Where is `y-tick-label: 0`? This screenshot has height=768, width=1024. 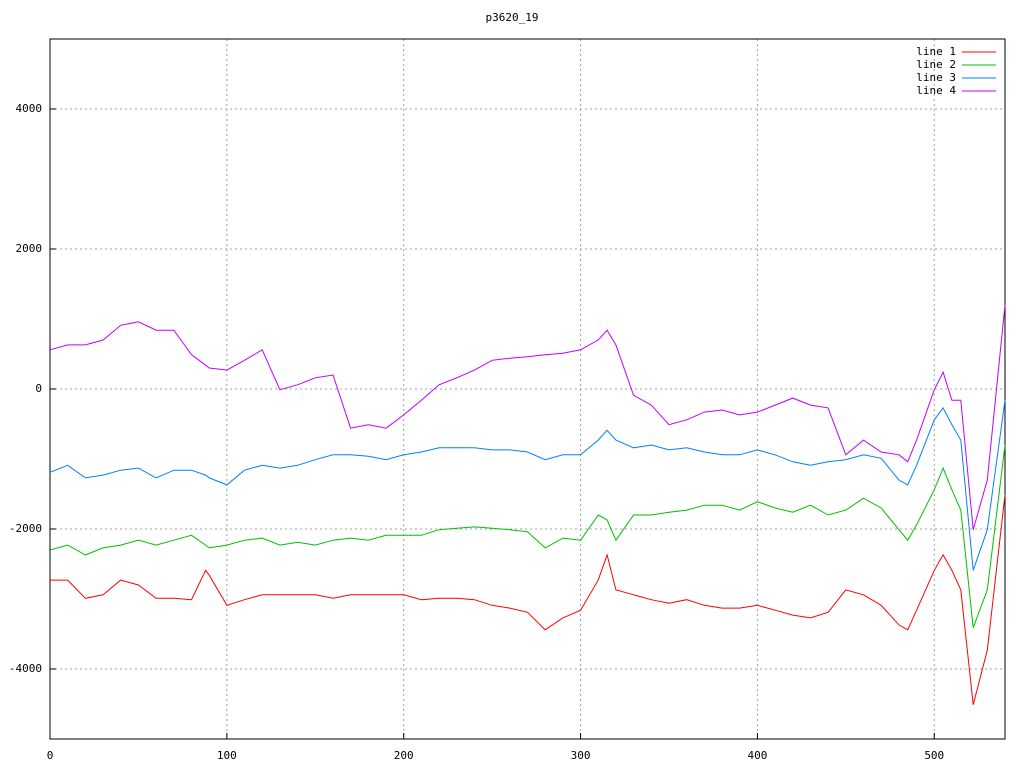 y-tick-label: 0 is located at coordinates (38, 388).